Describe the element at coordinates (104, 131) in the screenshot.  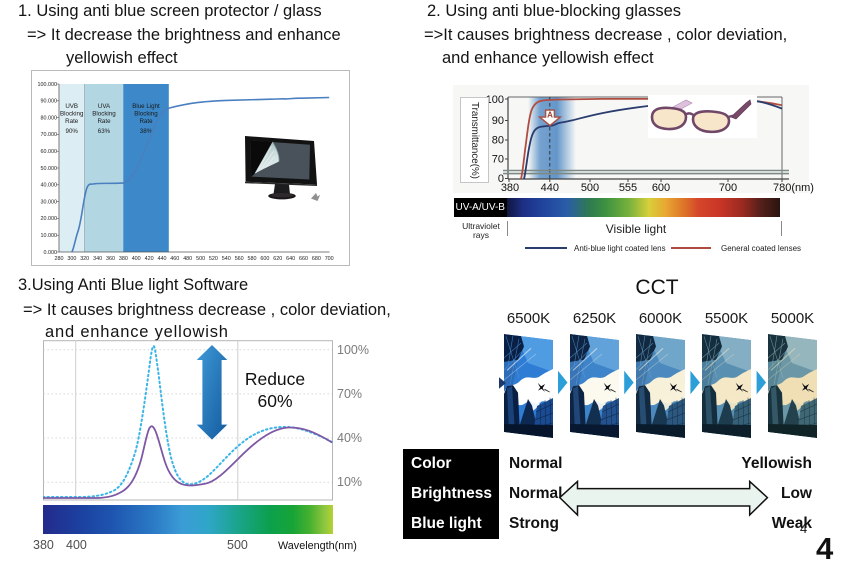
I see `svg-text: 63%` at that location.